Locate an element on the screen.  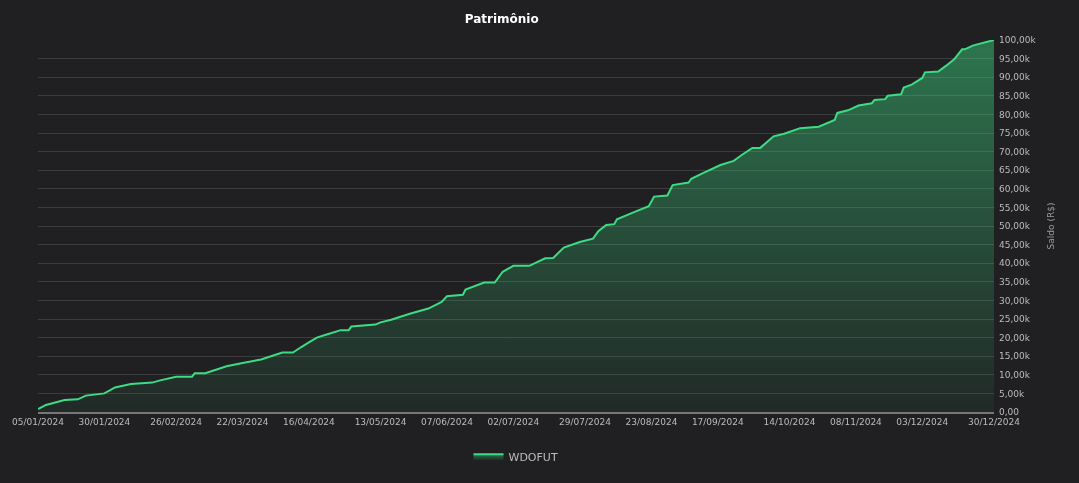
y-tick-label: 25,00k is located at coordinates (1015, 319).